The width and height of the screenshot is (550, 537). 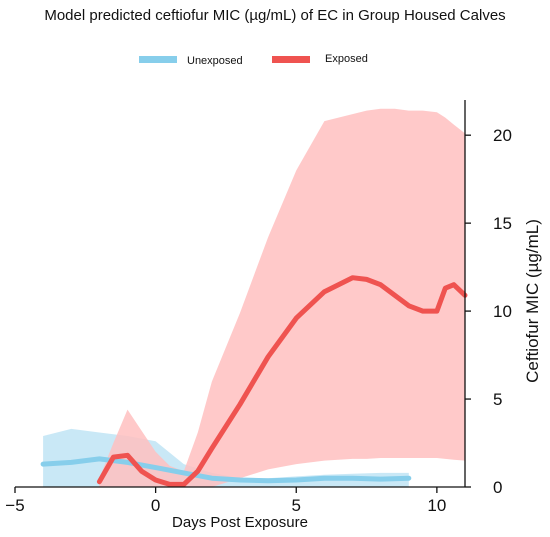 I want to click on legend-label-exposed: Exposed, so click(x=346, y=59).